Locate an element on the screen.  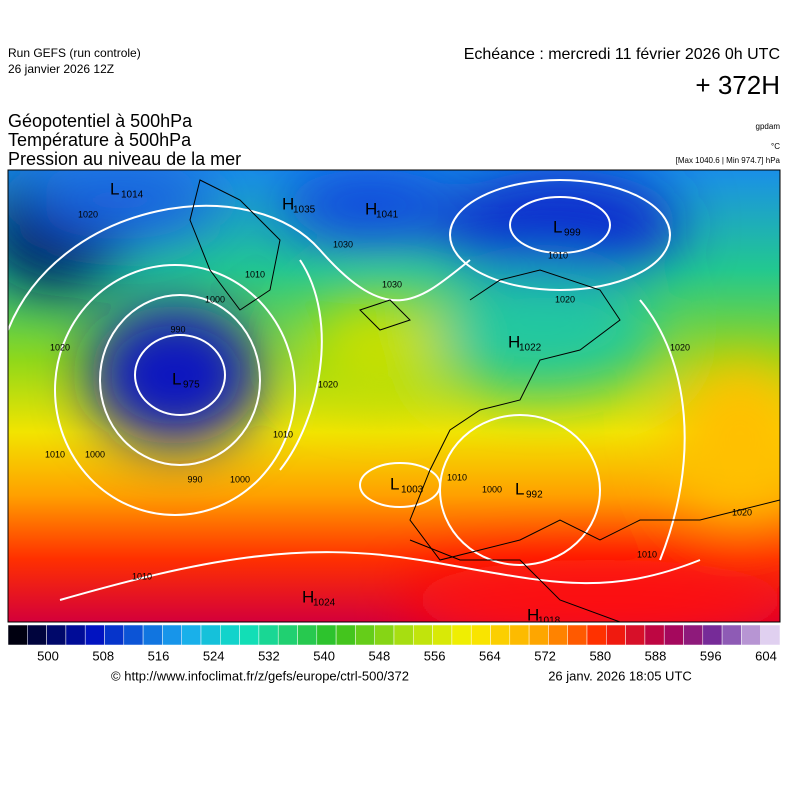
unit: [Max 1040.6 | Min 974.7] hPa is located at coordinates (728, 160).